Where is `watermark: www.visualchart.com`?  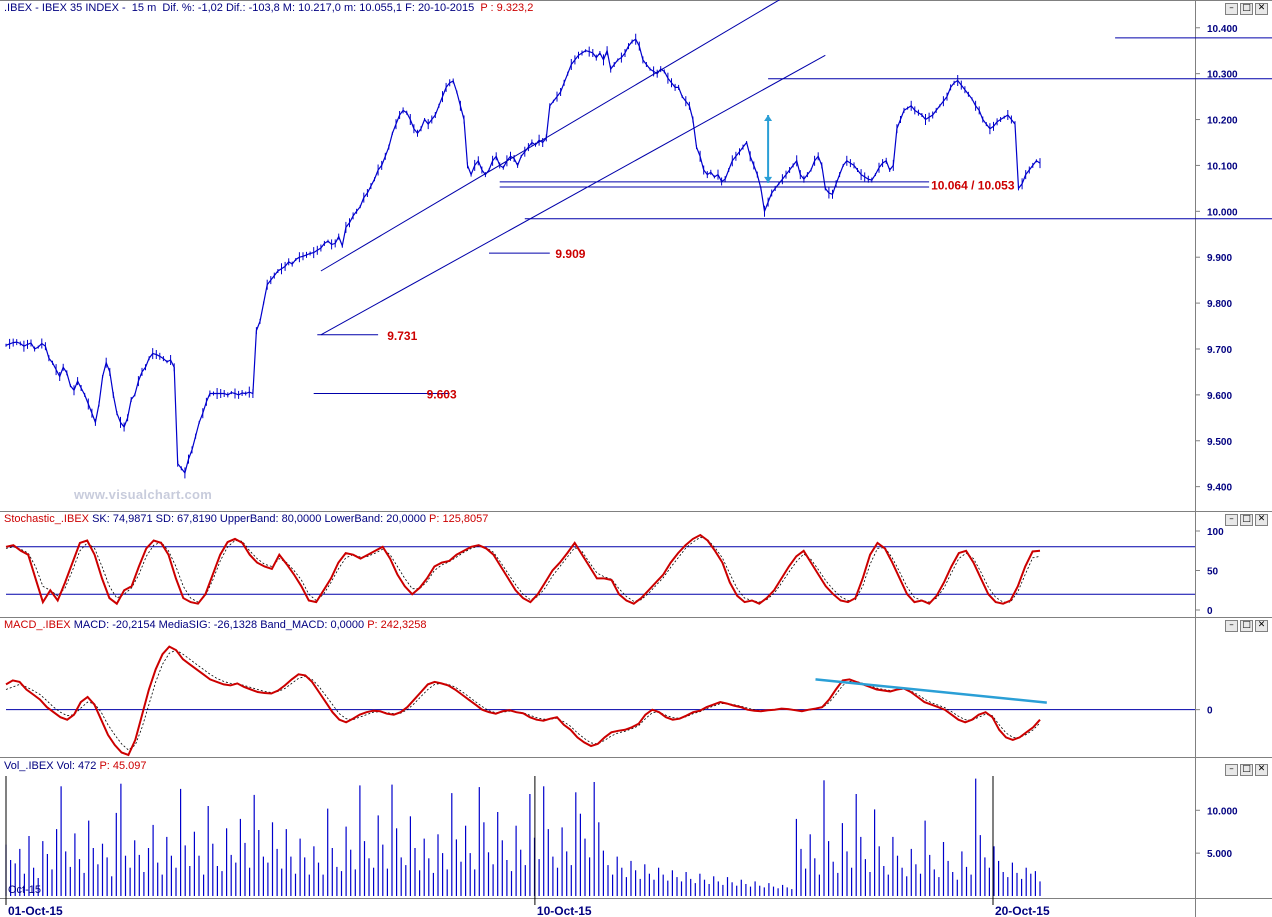
watermark: www.visualchart.com is located at coordinates (143, 494).